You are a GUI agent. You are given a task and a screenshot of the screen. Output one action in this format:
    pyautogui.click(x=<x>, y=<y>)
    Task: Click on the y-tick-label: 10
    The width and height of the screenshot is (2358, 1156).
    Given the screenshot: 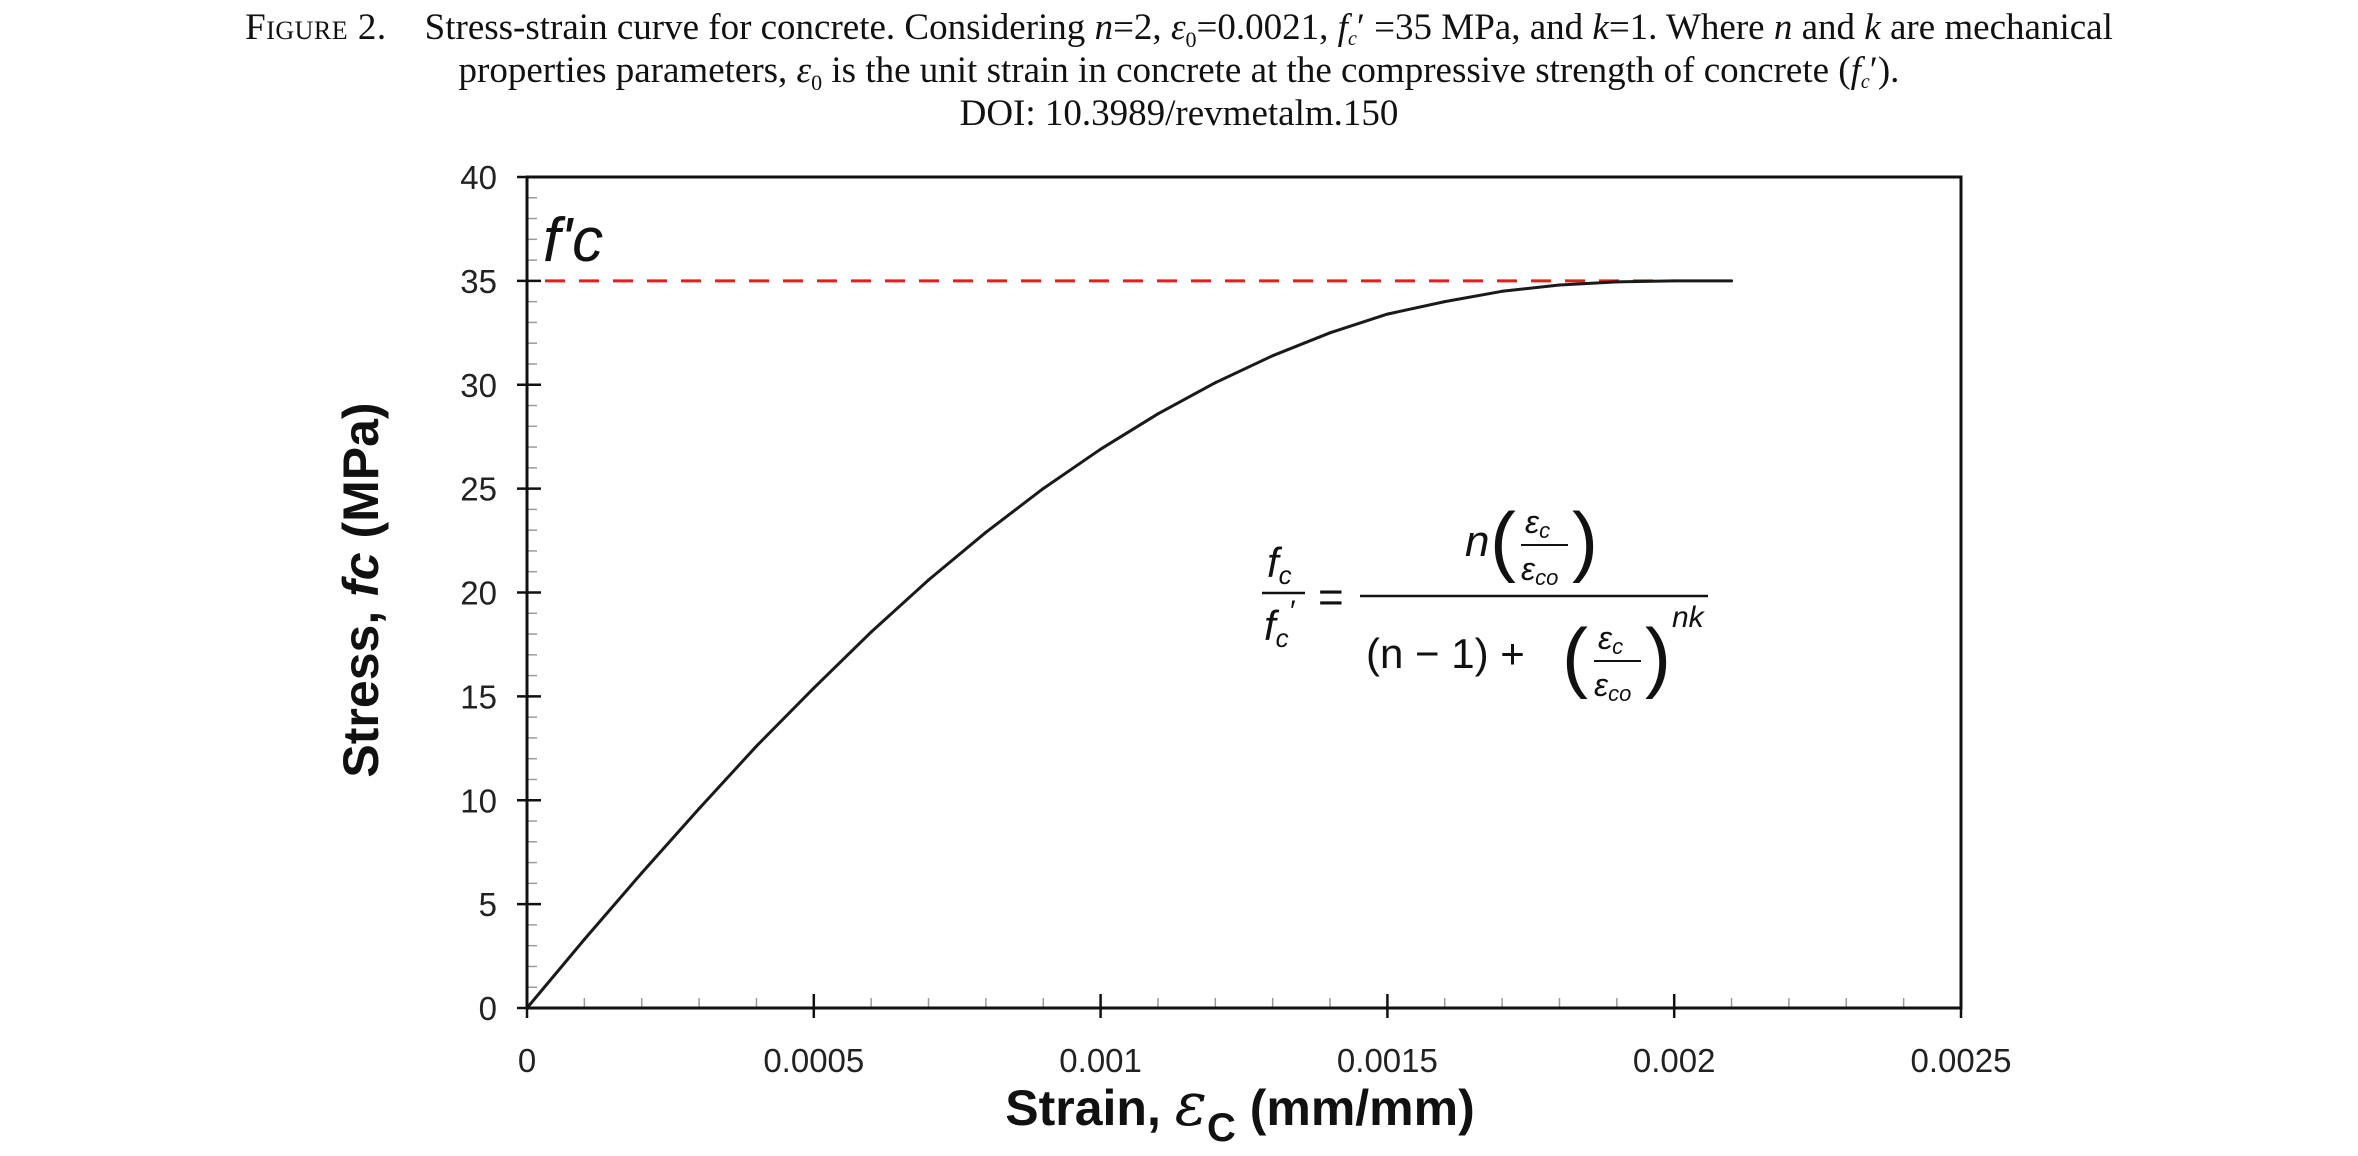 What is the action you would take?
    pyautogui.click(x=478, y=800)
    